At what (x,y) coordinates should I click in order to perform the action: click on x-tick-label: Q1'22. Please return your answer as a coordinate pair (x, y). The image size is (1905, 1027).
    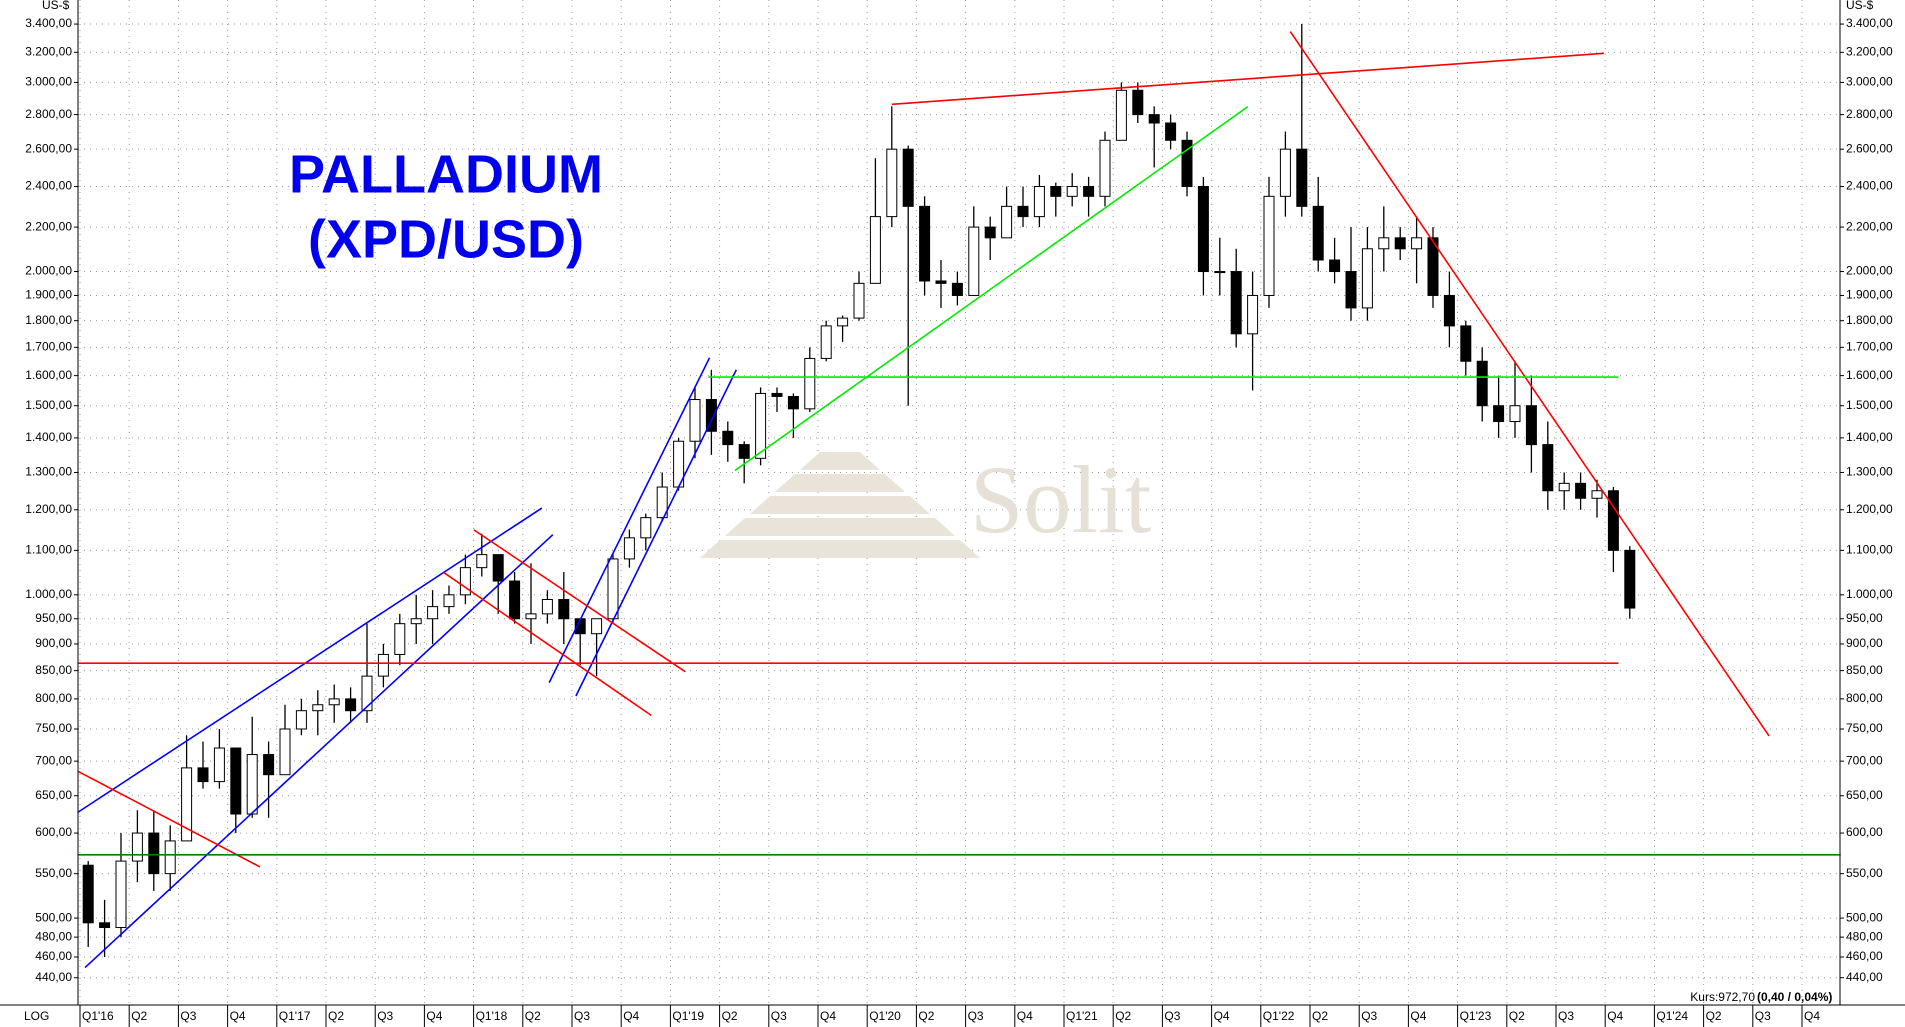
    Looking at the image, I should click on (1279, 1016).